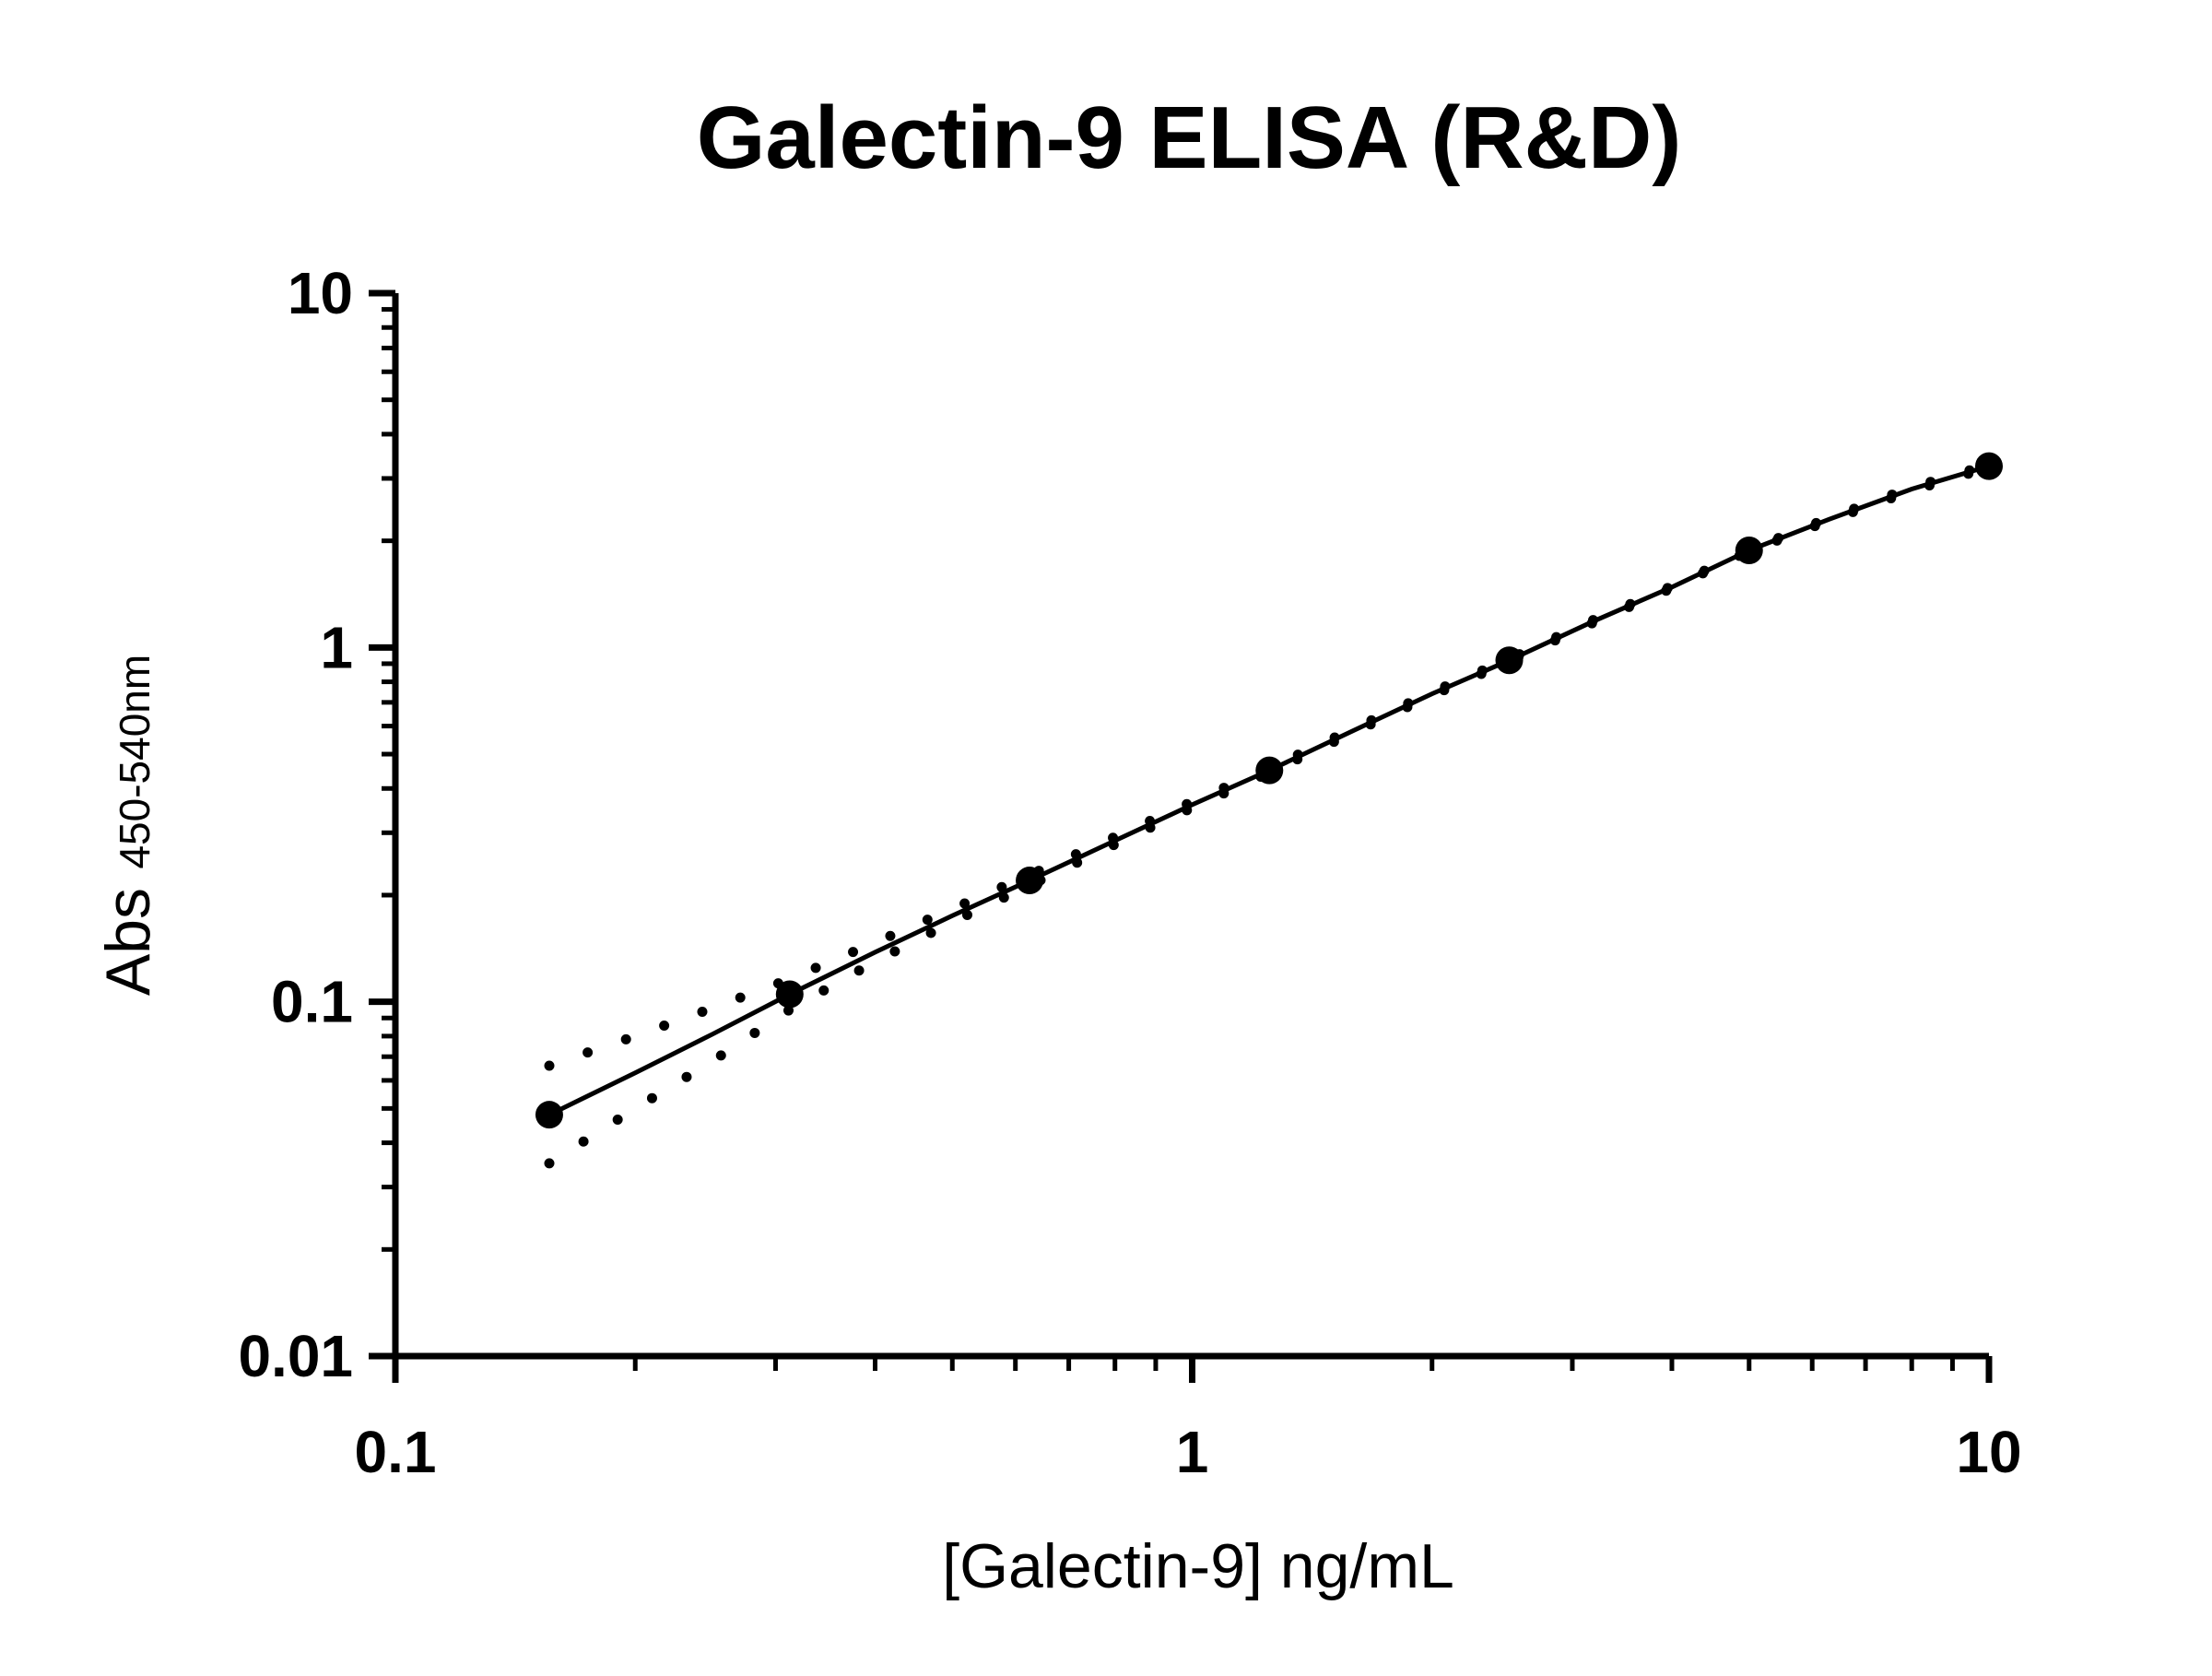  I want to click on y-axis-ticks, so click(382, 824).